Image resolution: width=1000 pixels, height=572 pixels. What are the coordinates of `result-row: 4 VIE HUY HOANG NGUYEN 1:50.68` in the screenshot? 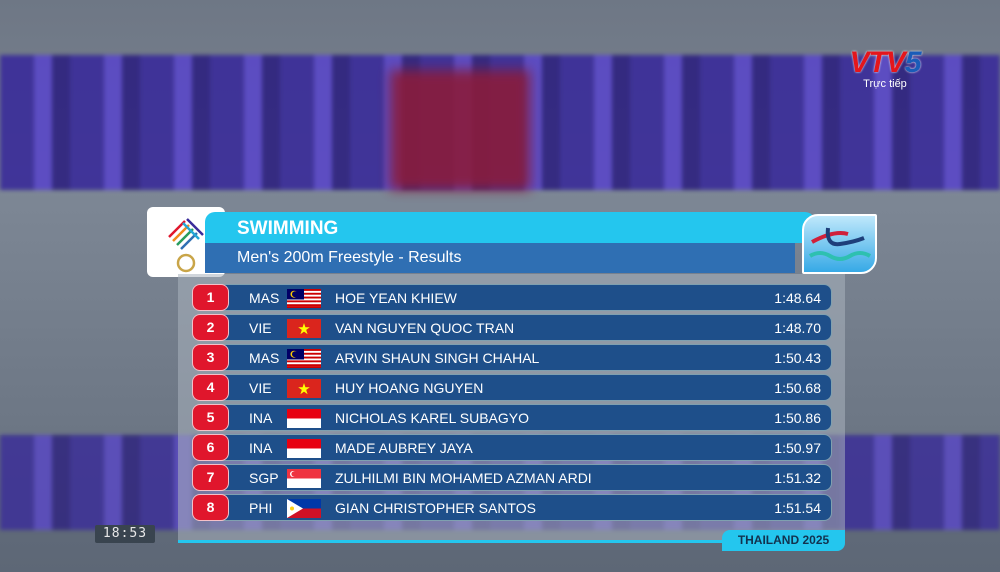 It's located at (512, 387).